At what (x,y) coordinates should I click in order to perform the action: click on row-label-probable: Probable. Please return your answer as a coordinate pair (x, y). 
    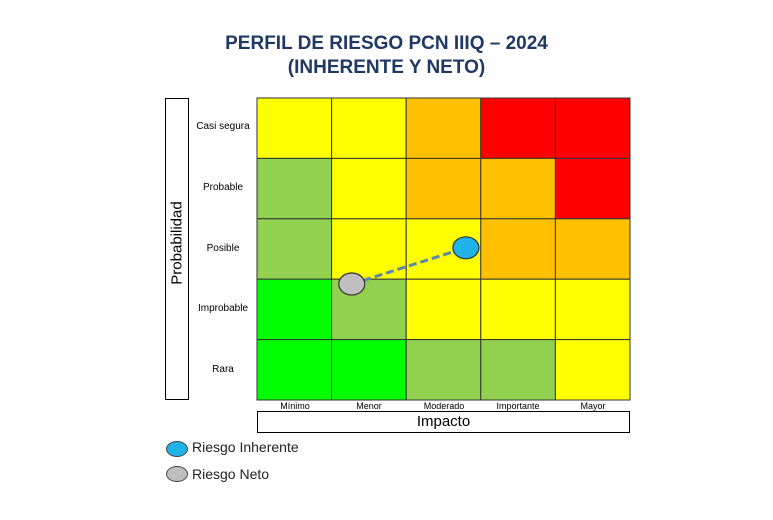
    Looking at the image, I should click on (223, 187).